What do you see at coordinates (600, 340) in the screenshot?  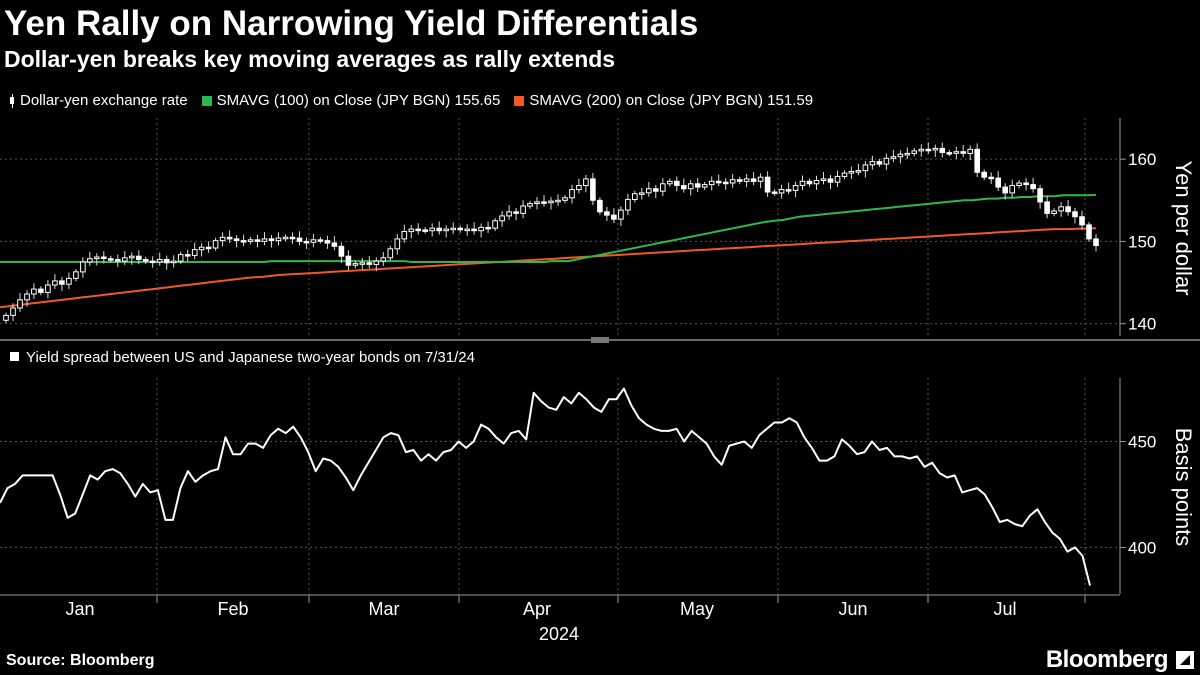 I see `panel-resize-handle` at bounding box center [600, 340].